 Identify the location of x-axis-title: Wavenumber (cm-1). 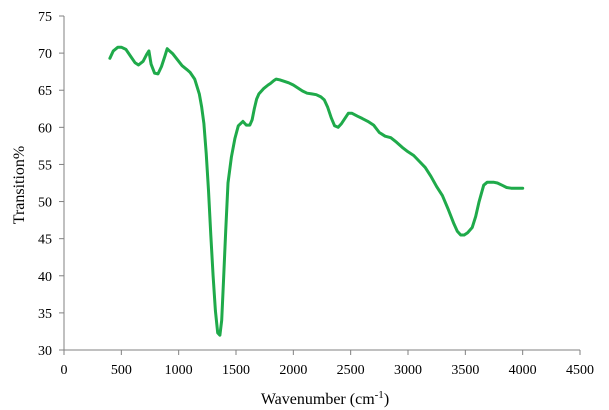
(325, 398).